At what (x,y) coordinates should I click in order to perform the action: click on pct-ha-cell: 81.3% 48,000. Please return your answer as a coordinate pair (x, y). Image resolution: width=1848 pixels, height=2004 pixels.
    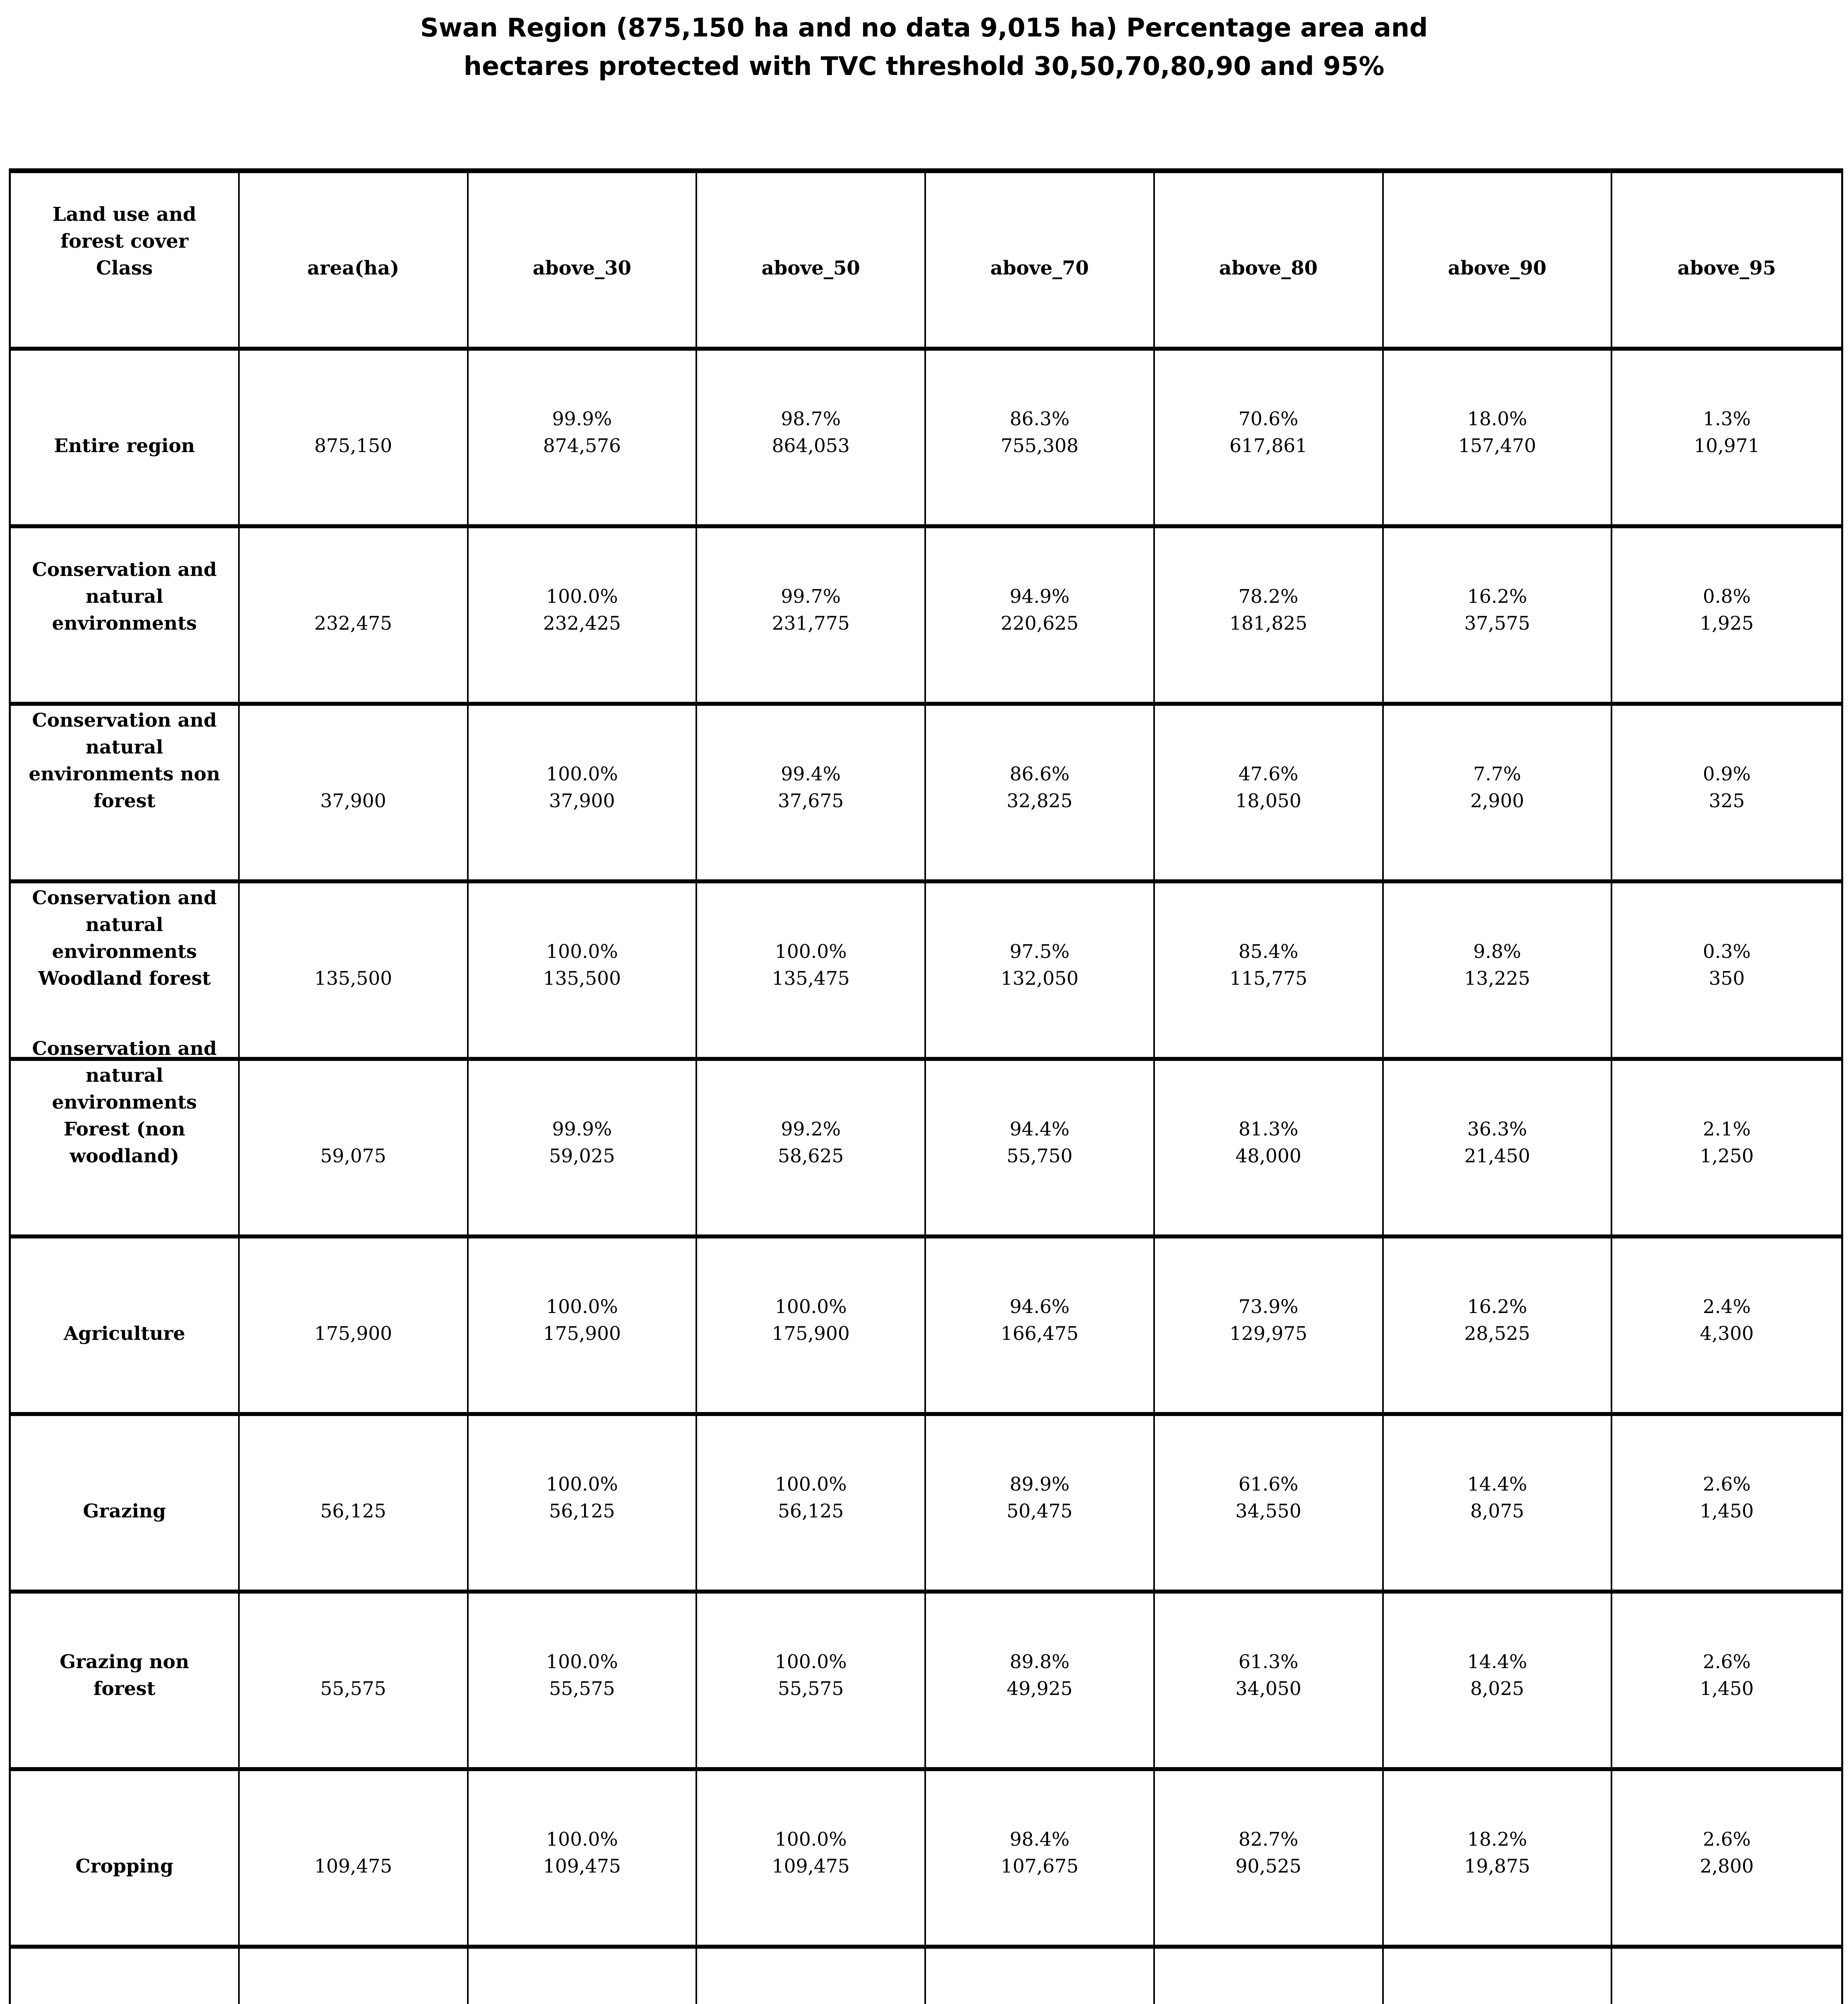
    Looking at the image, I should click on (1269, 1150).